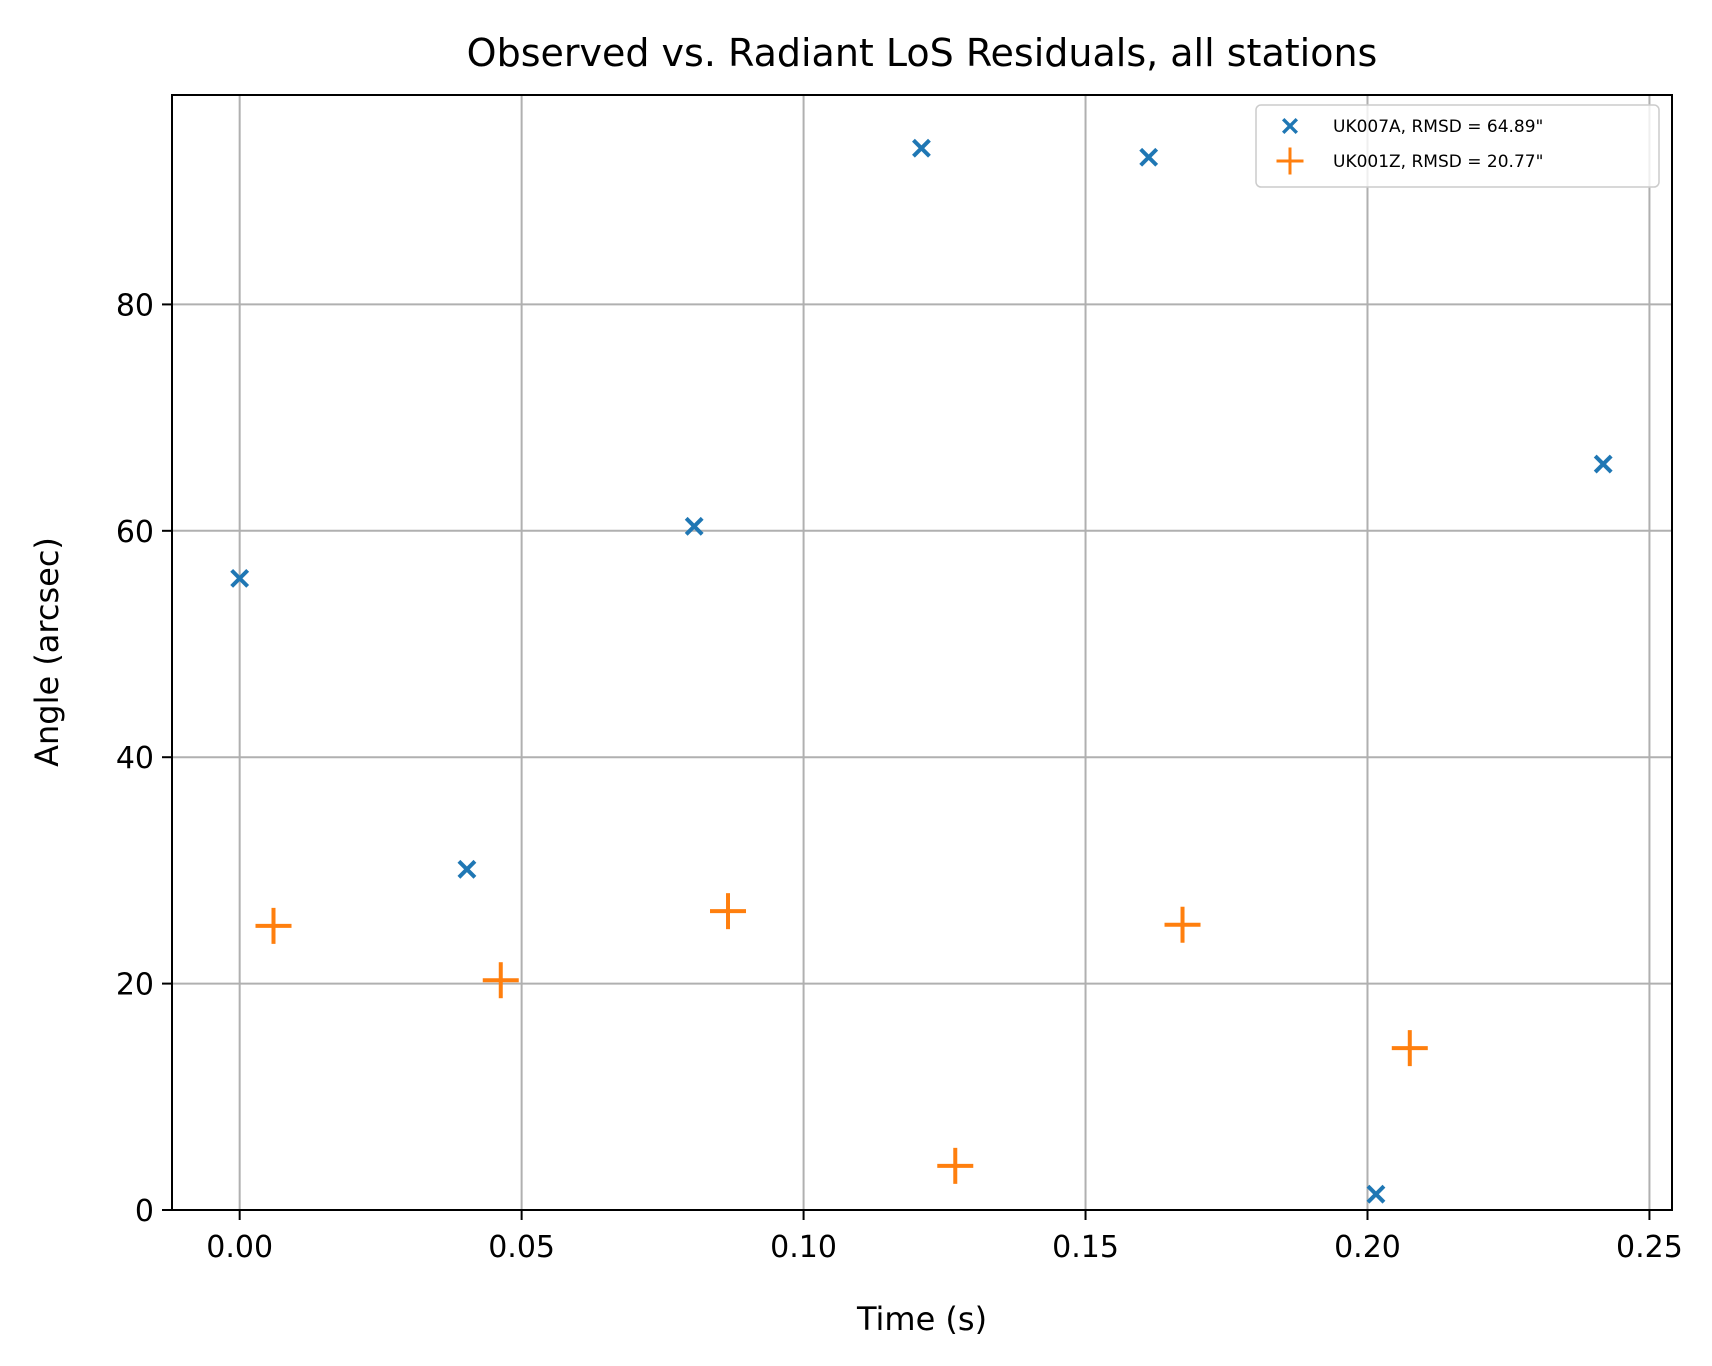  What do you see at coordinates (135, 532) in the screenshot?
I see `y-tick-label: 60` at bounding box center [135, 532].